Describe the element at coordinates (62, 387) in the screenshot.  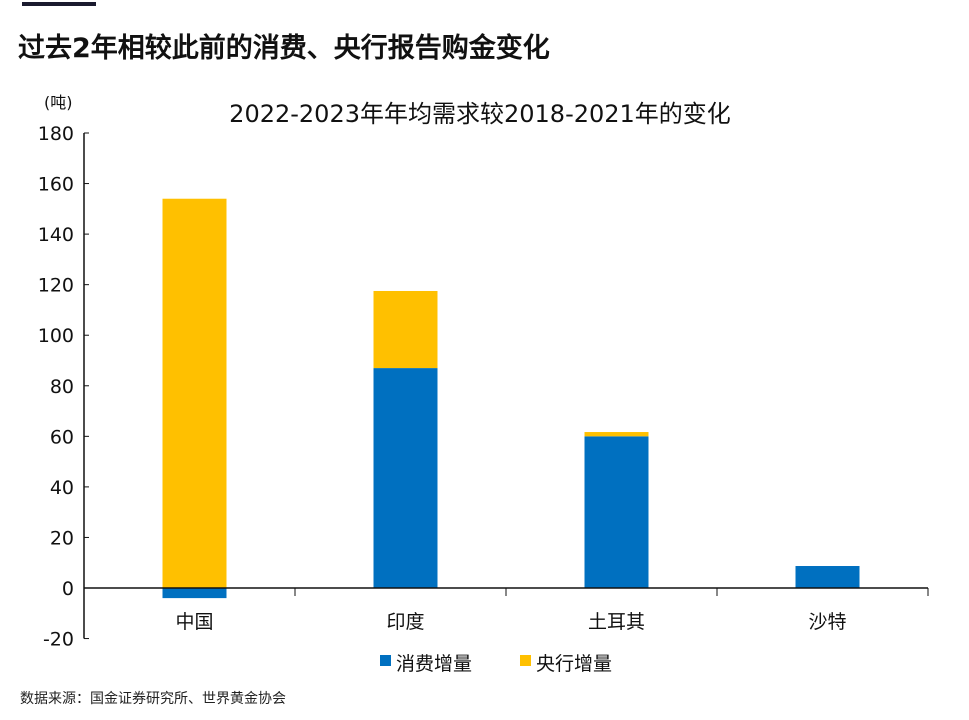
I see `y-tick-label: 80` at that location.